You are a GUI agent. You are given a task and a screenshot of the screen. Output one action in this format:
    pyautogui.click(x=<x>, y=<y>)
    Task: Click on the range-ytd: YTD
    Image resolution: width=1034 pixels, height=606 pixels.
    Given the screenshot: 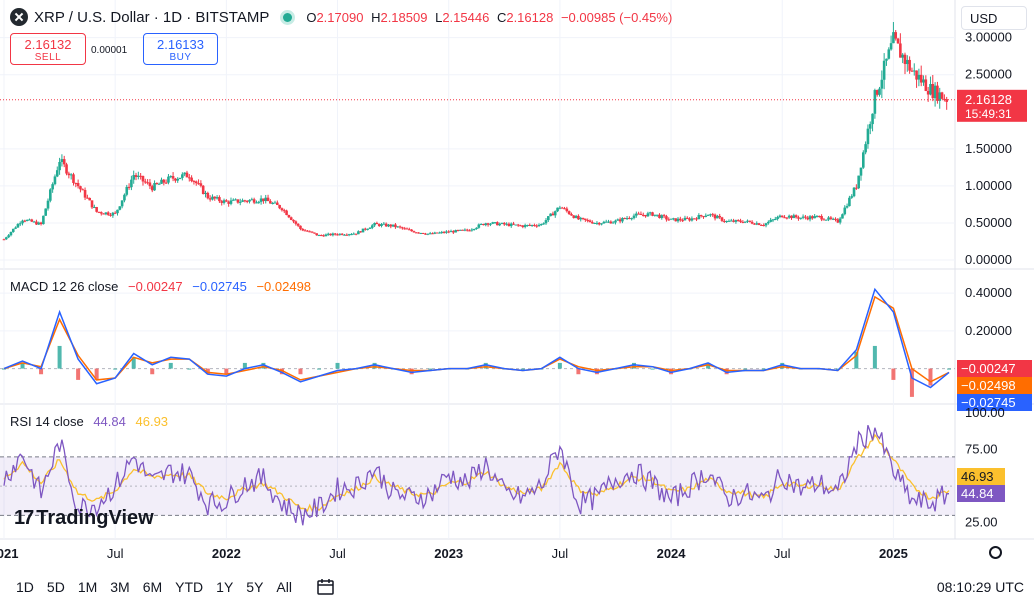 What is the action you would take?
    pyautogui.click(x=189, y=587)
    